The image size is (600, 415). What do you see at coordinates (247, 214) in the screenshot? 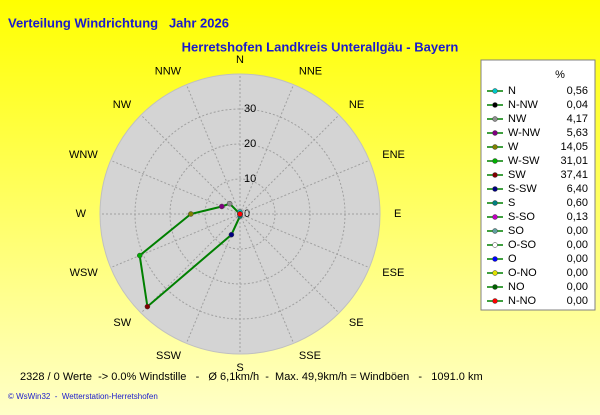
I see `r-tick-label: 0` at bounding box center [247, 214].